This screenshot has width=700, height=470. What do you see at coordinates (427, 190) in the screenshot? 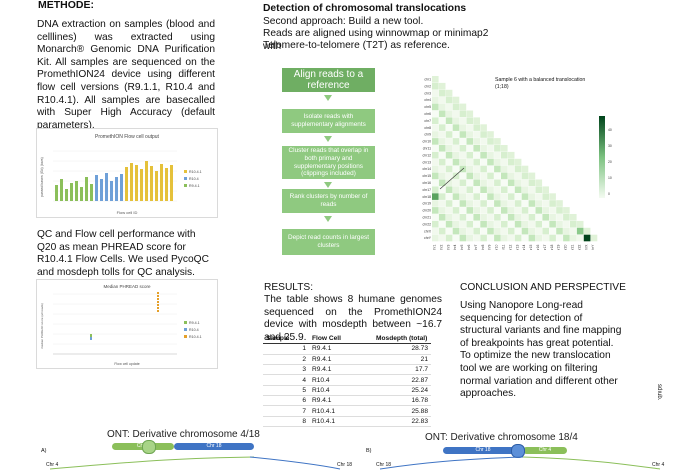
I see `heatmap-row-label: chr17` at bounding box center [427, 190].